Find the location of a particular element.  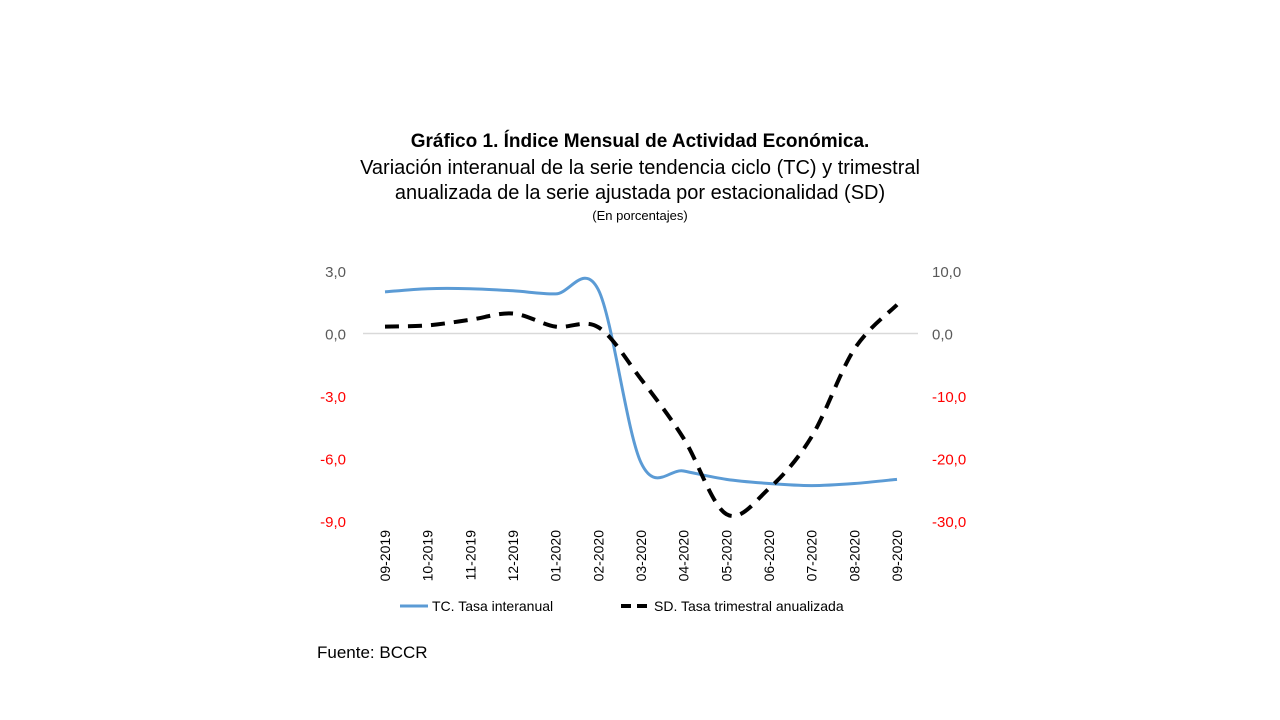

left-tick-label: 0,0 is located at coordinates (335, 335).